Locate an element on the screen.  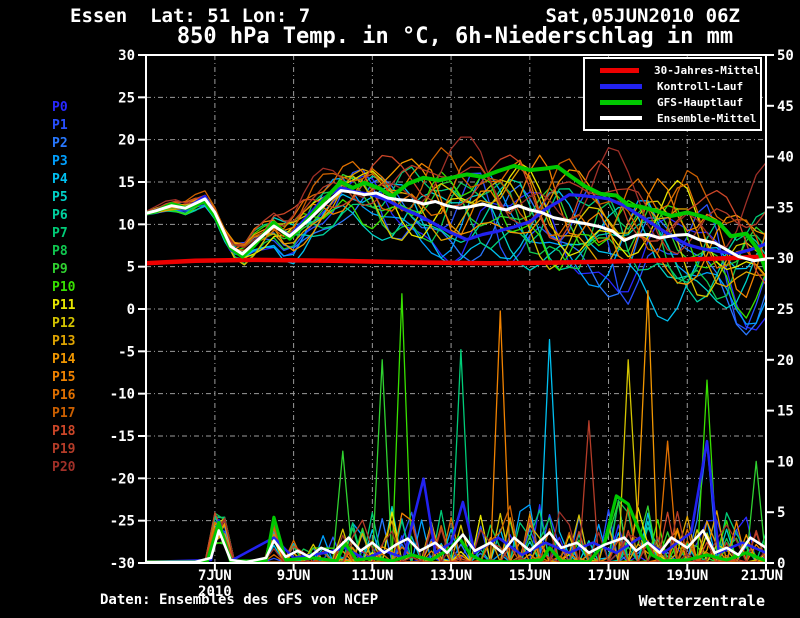
left-axis-tick-label: 10 is located at coordinates (126, 225).